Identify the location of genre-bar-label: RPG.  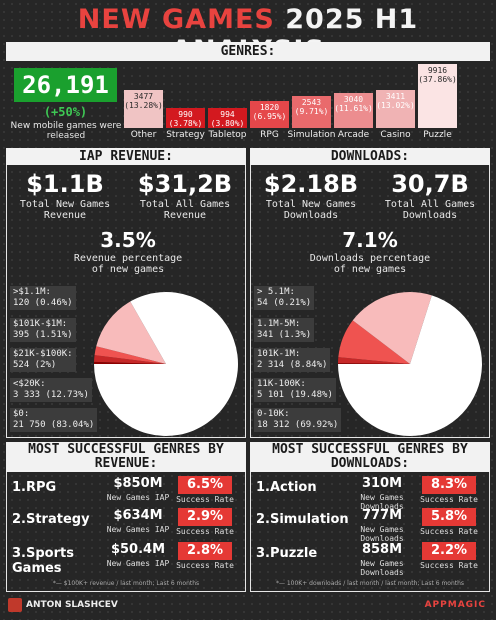
(269, 135).